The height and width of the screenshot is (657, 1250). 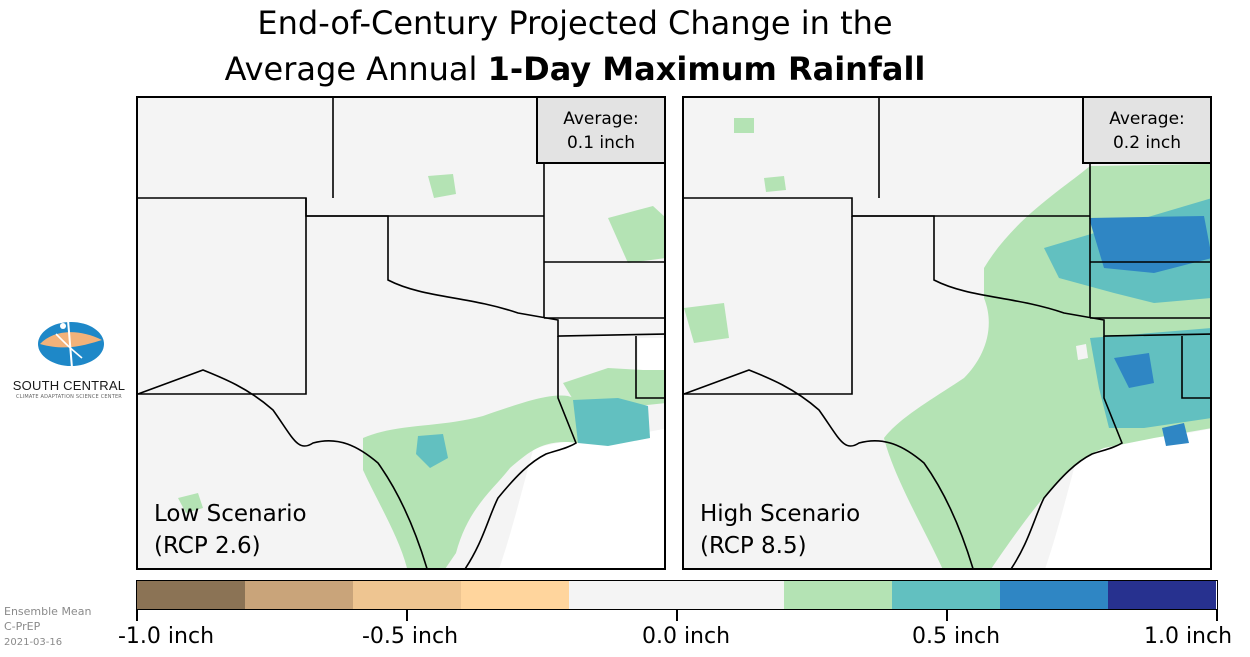 What do you see at coordinates (410, 636) in the screenshot?
I see `colorbar-tick-label: -0.5 inch` at bounding box center [410, 636].